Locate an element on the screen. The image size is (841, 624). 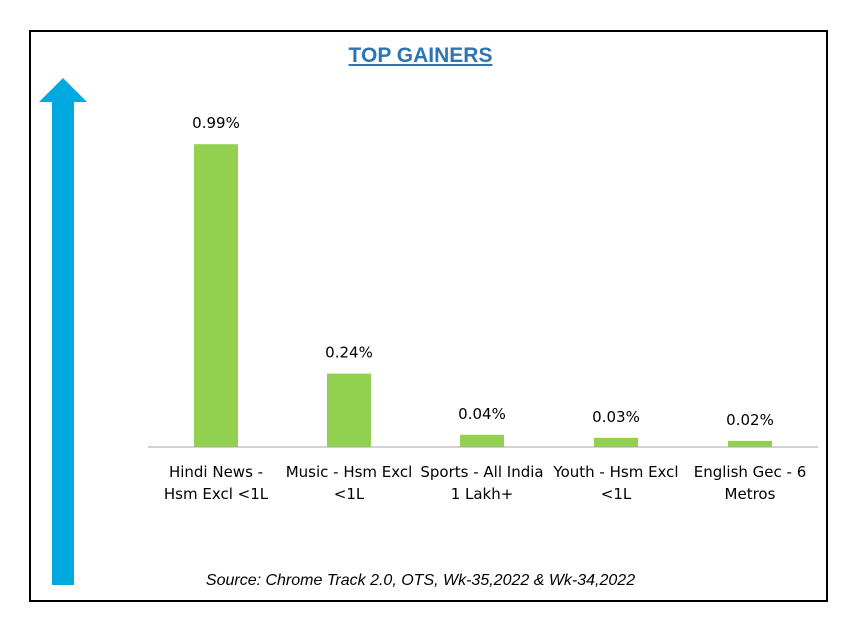
category-label-2-line-1: Music - Hsm Excl is located at coordinates (349, 472).